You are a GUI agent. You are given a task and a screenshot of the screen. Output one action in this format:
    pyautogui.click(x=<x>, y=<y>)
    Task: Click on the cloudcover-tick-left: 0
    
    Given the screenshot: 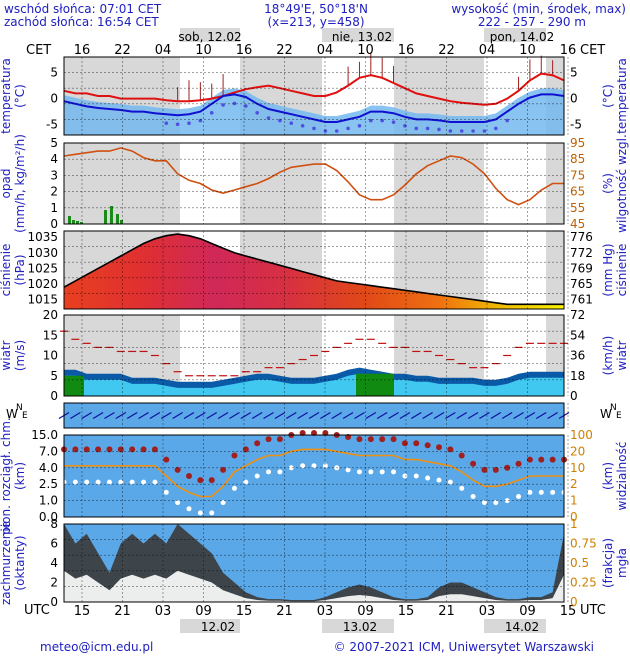 What is the action you would take?
    pyautogui.click(x=54, y=602)
    